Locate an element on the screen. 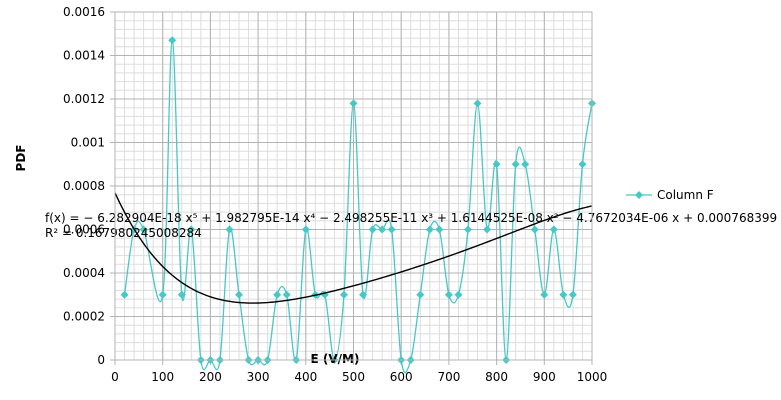  trendline-r2: R² = 0.167980245008284 is located at coordinates (123, 233).